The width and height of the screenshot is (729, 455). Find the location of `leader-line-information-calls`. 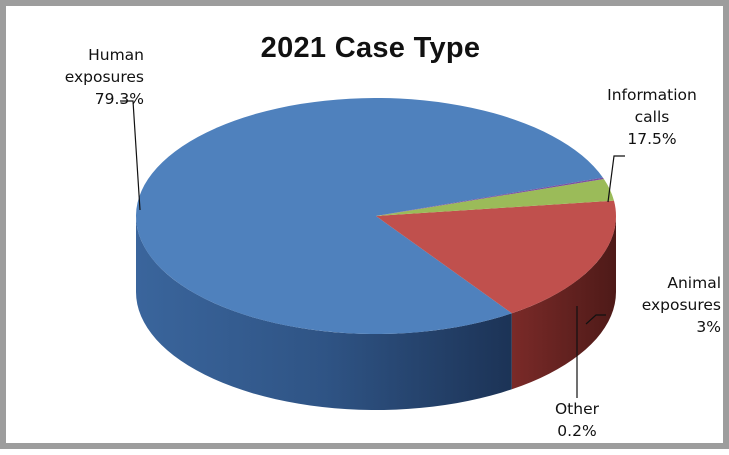

leader-line-information-calls is located at coordinates (616, 179).